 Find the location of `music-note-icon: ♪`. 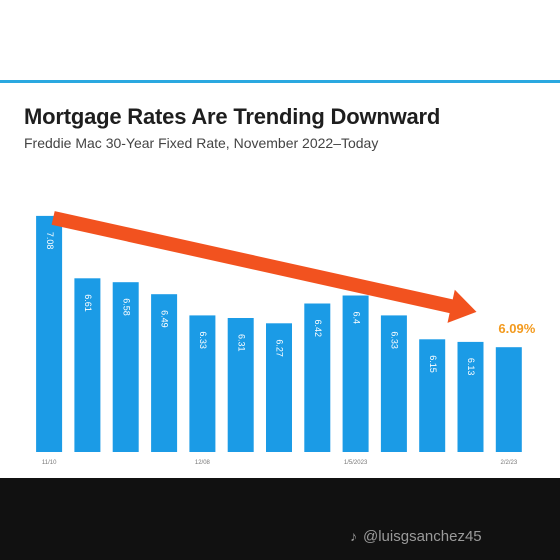

music-note-icon: ♪ is located at coordinates (353, 536).